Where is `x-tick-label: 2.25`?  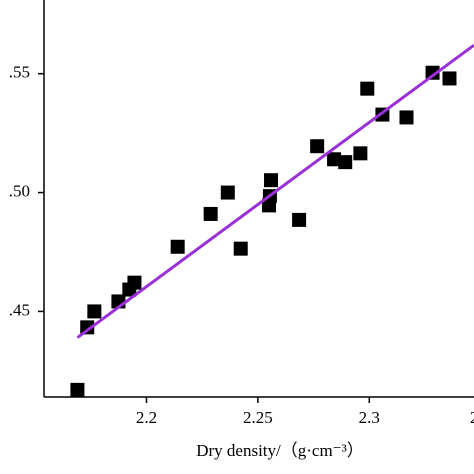
x-tick-label: 2.25 is located at coordinates (258, 417).